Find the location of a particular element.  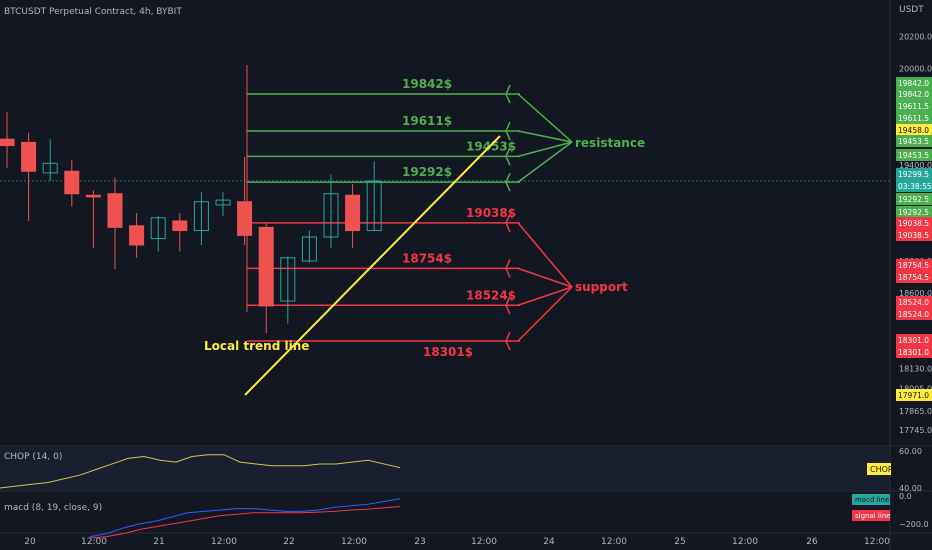

price-label-text: 19458.0 is located at coordinates (913, 130).